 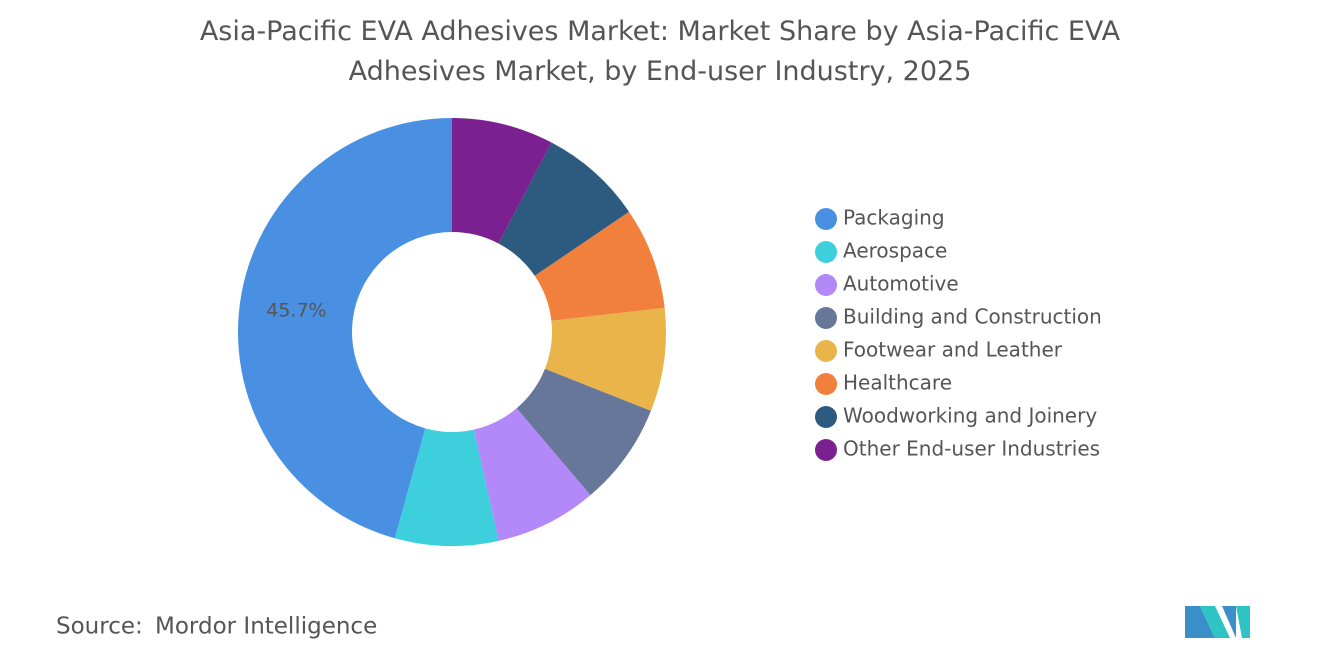 What do you see at coordinates (897, 383) in the screenshot?
I see `legend-label: Healthcare` at bounding box center [897, 383].